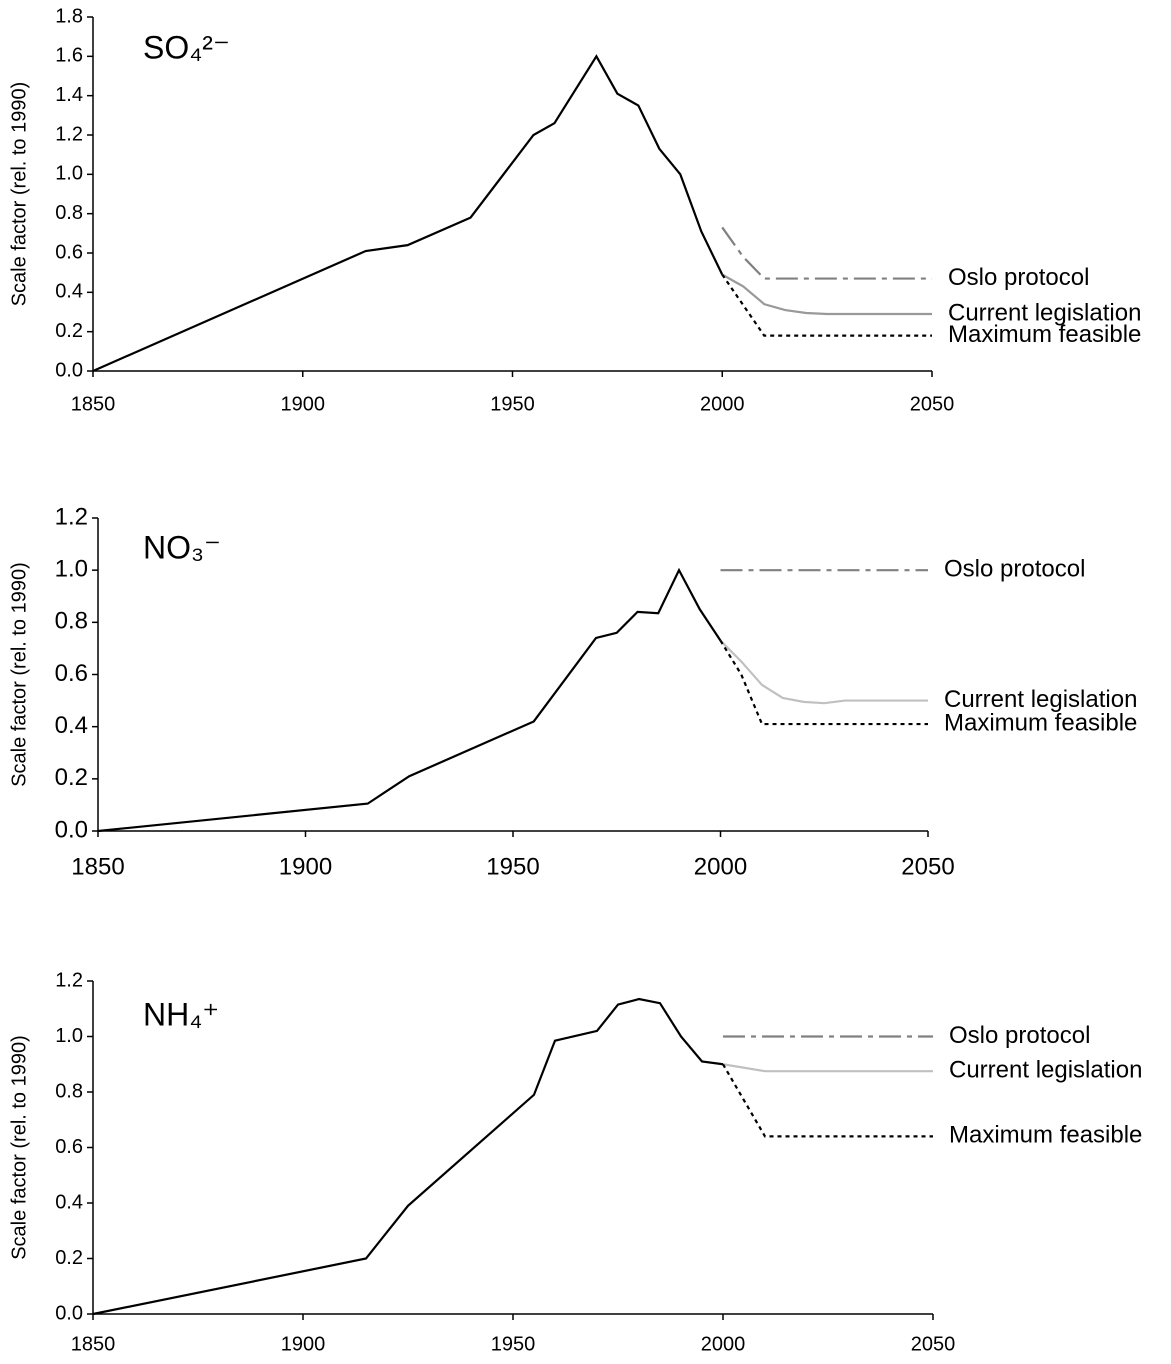 The width and height of the screenshot is (1171, 1364). Describe the element at coordinates (181, 1014) in the screenshot. I see `panel-title: NH₄⁺` at that location.